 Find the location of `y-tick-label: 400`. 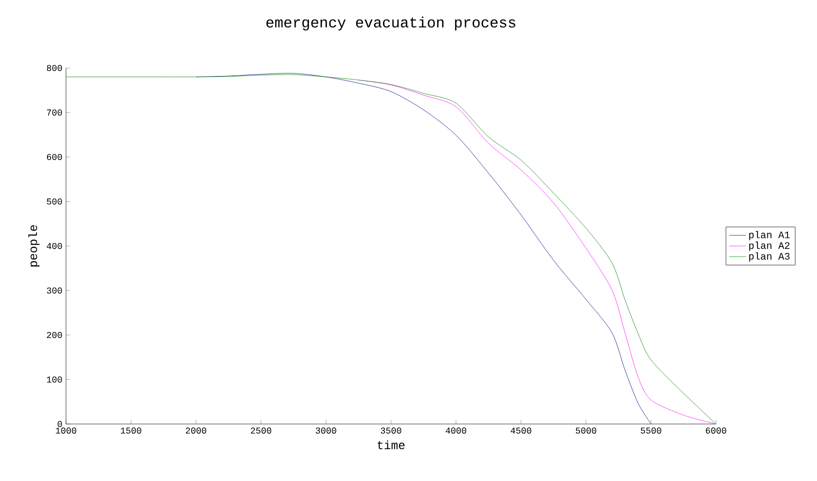

y-tick-label: 400 is located at coordinates (54, 246).